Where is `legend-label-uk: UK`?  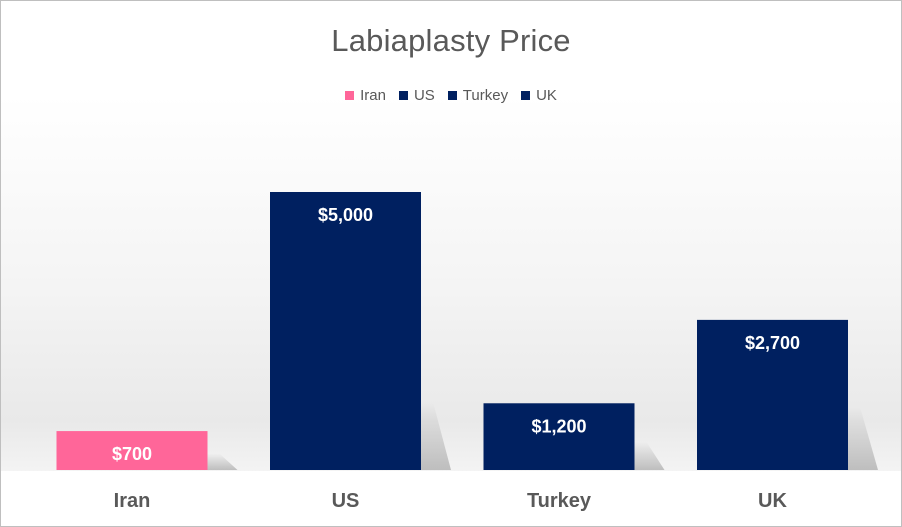
legend-label-uk: UK is located at coordinates (546, 95).